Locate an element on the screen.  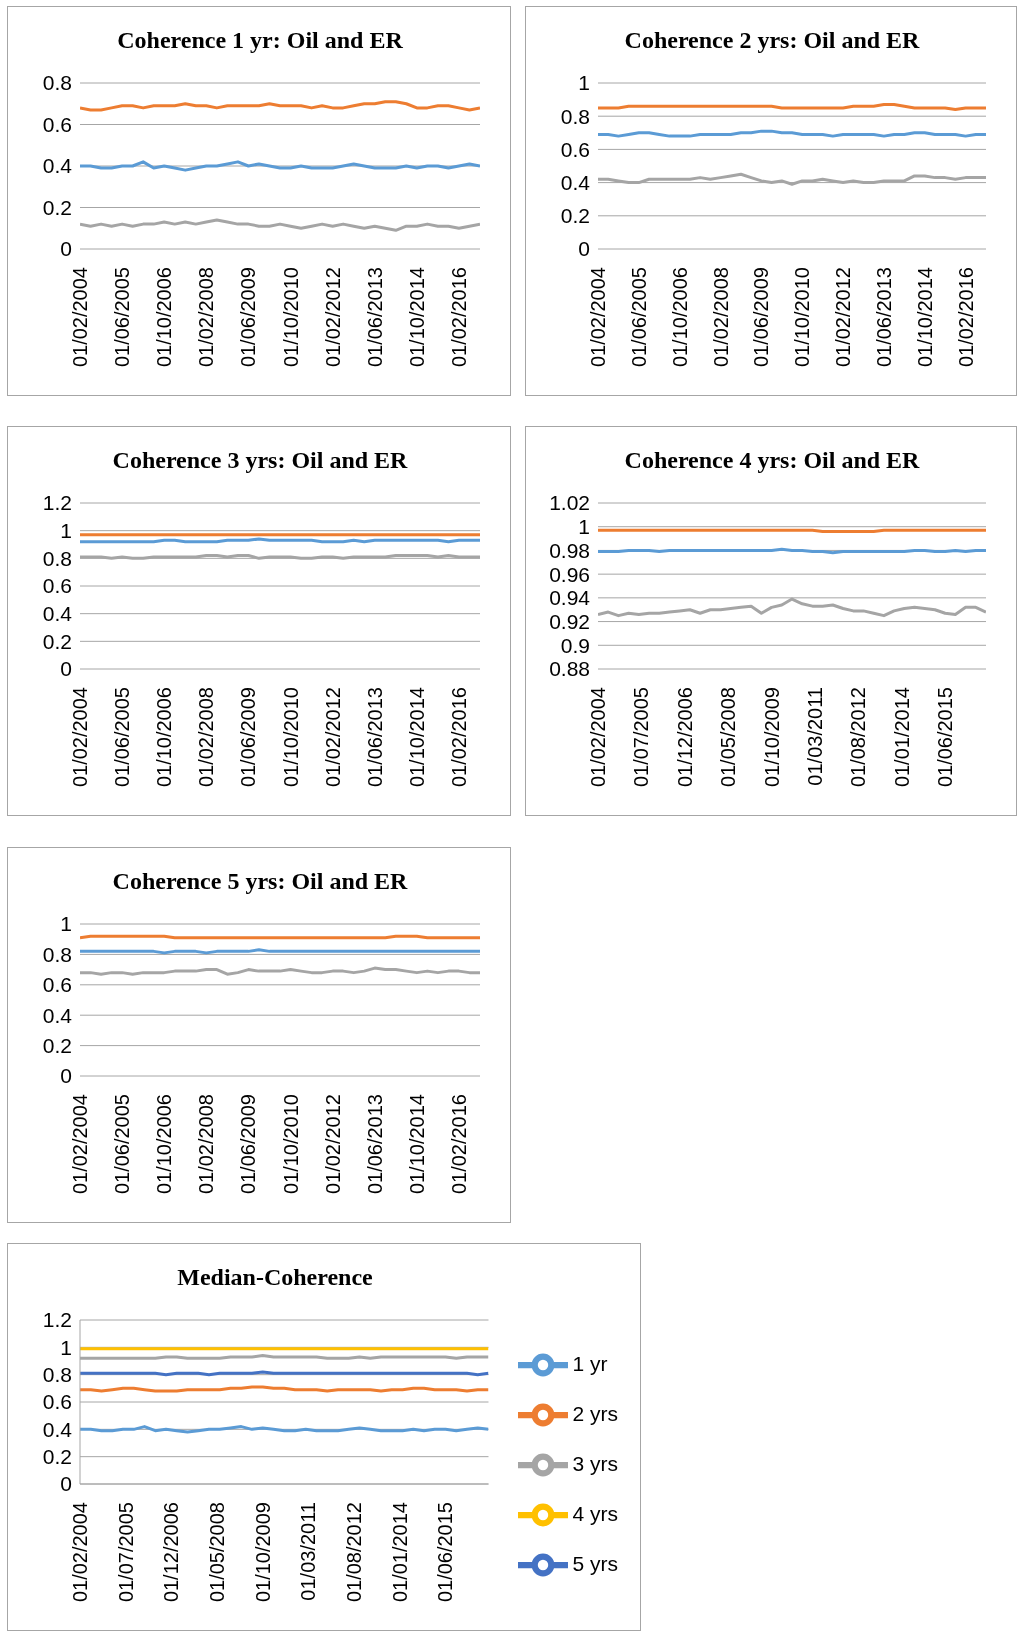
x-tick-label: 01/01/2014 is located at coordinates (901, 737).